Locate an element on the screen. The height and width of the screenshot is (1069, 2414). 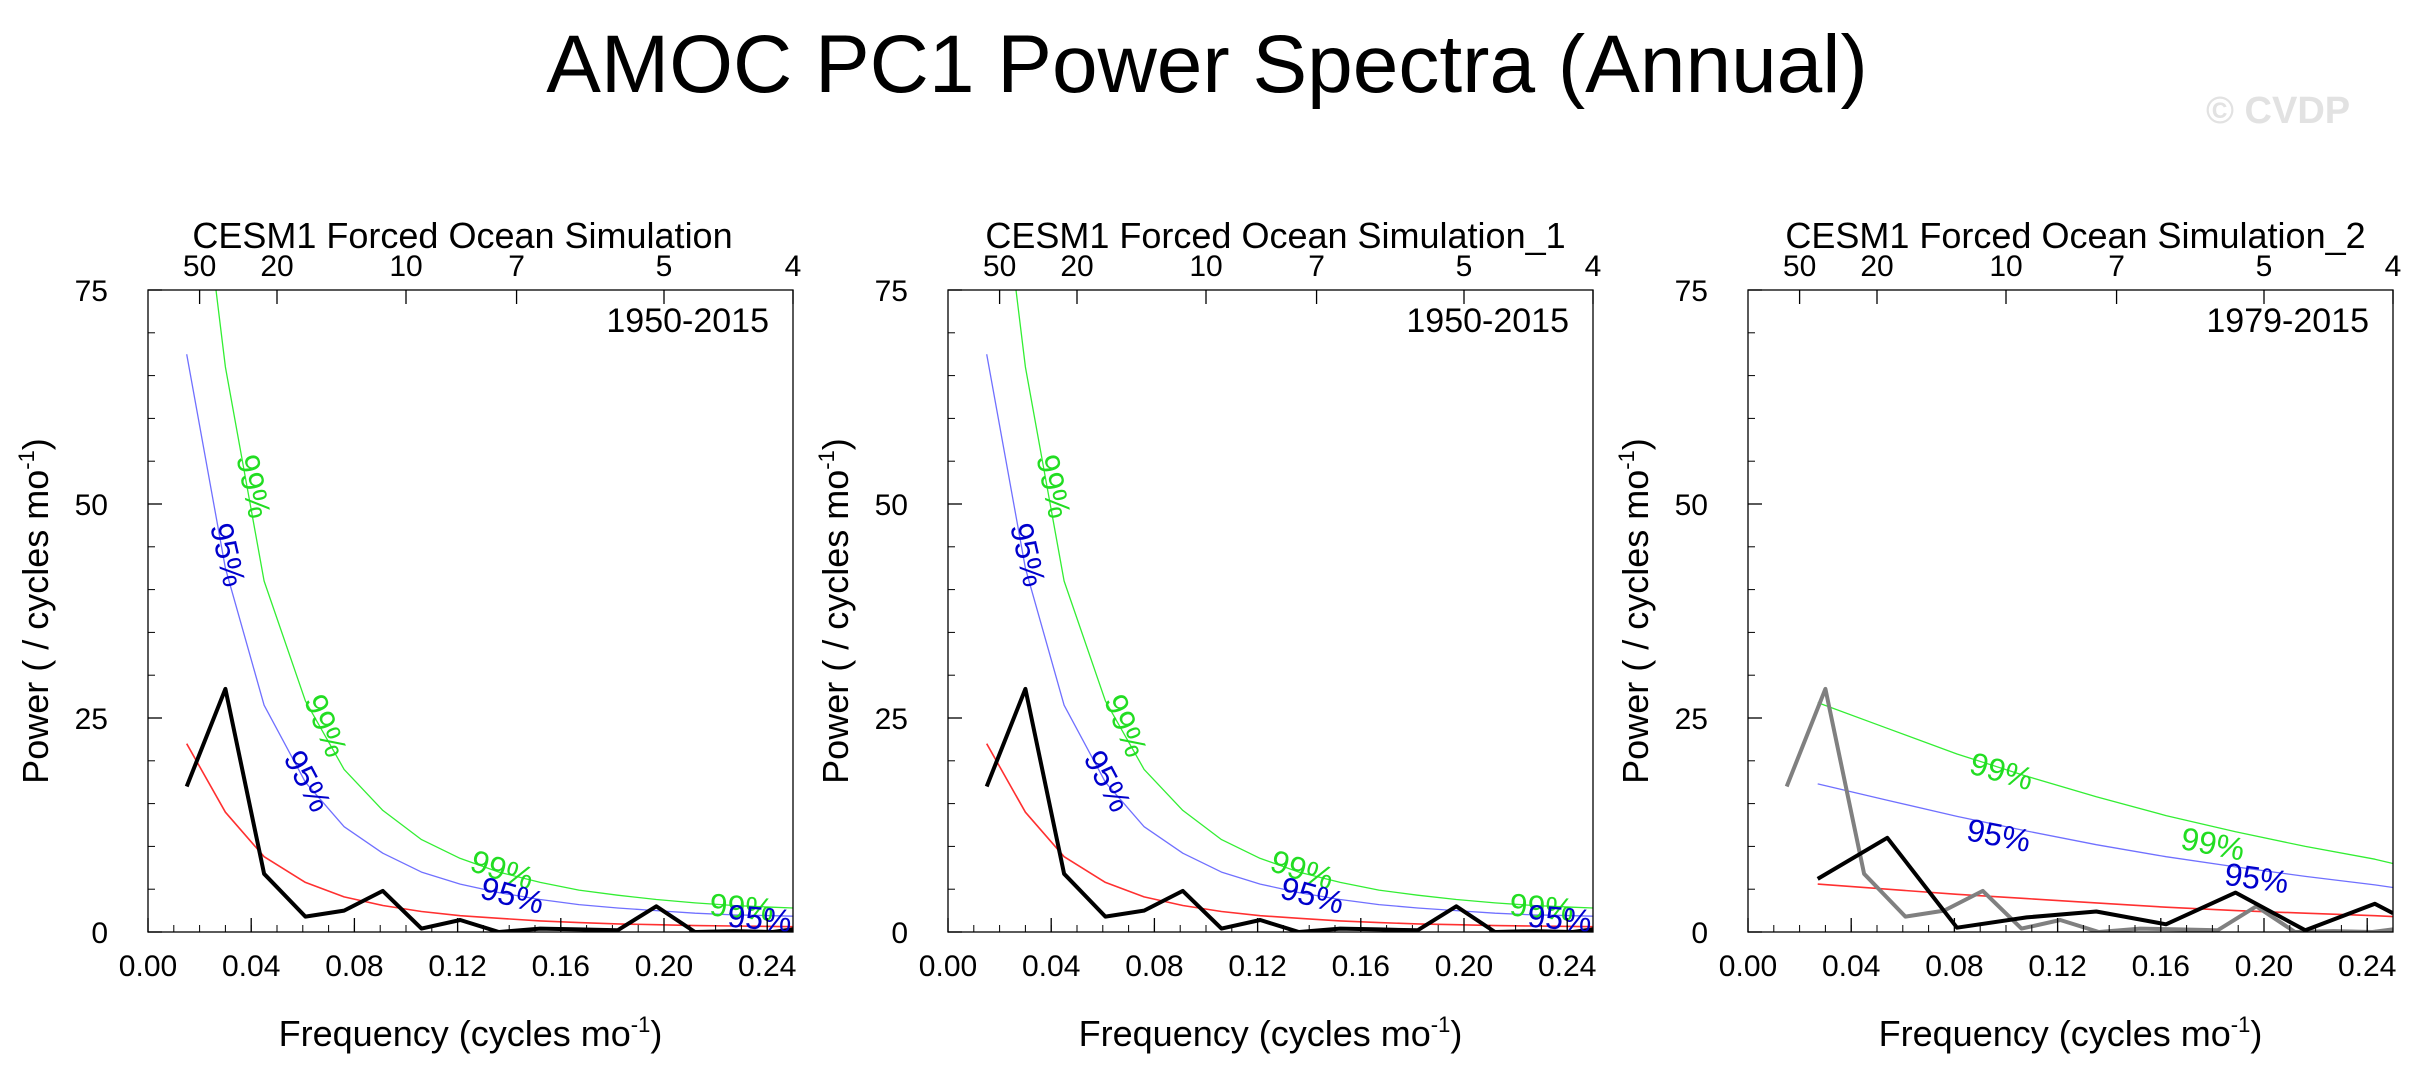
figure-title: AMOC PC1 Power Spectra (Annual) is located at coordinates (1207, 64).